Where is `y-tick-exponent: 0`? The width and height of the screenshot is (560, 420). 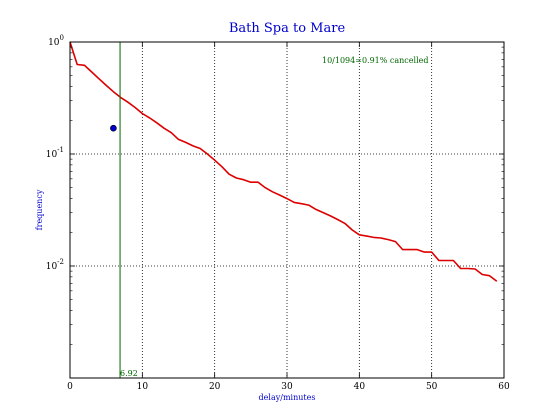
y-tick-exponent: 0 is located at coordinates (62, 38).